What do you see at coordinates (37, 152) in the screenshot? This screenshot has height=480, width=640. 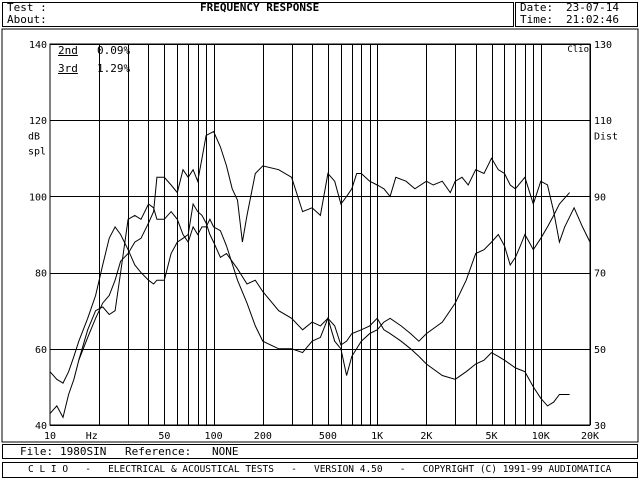 I see `y-left-unit-label-line2: spl` at bounding box center [37, 152].